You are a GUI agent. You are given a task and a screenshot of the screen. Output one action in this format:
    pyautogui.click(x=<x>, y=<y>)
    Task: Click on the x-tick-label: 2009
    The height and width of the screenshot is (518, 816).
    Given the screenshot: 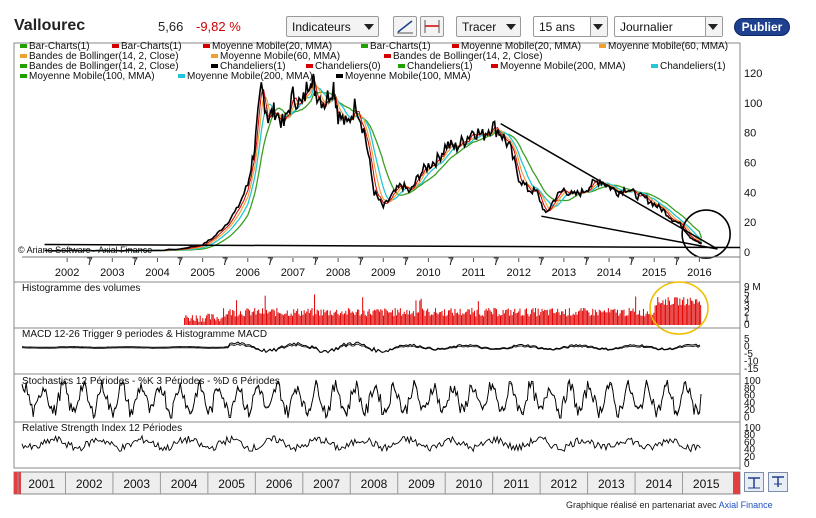 What is the action you would take?
    pyautogui.click(x=383, y=273)
    